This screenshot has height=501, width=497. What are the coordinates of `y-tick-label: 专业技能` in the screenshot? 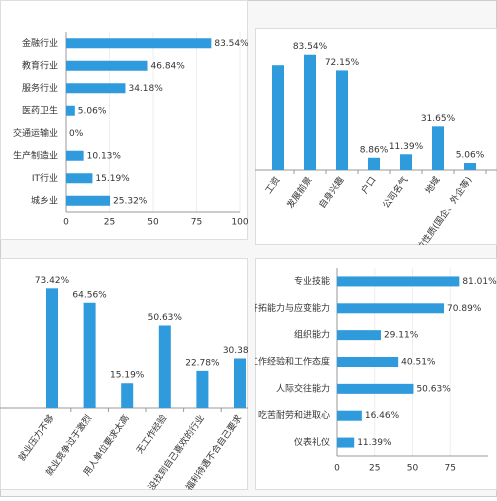 It's located at (312, 281).